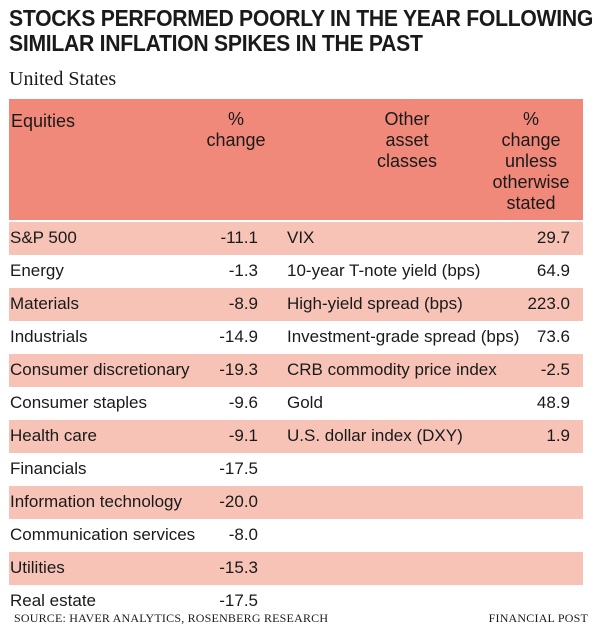  Describe the element at coordinates (49, 336) in the screenshot. I see `equity-name: Industrials` at that location.